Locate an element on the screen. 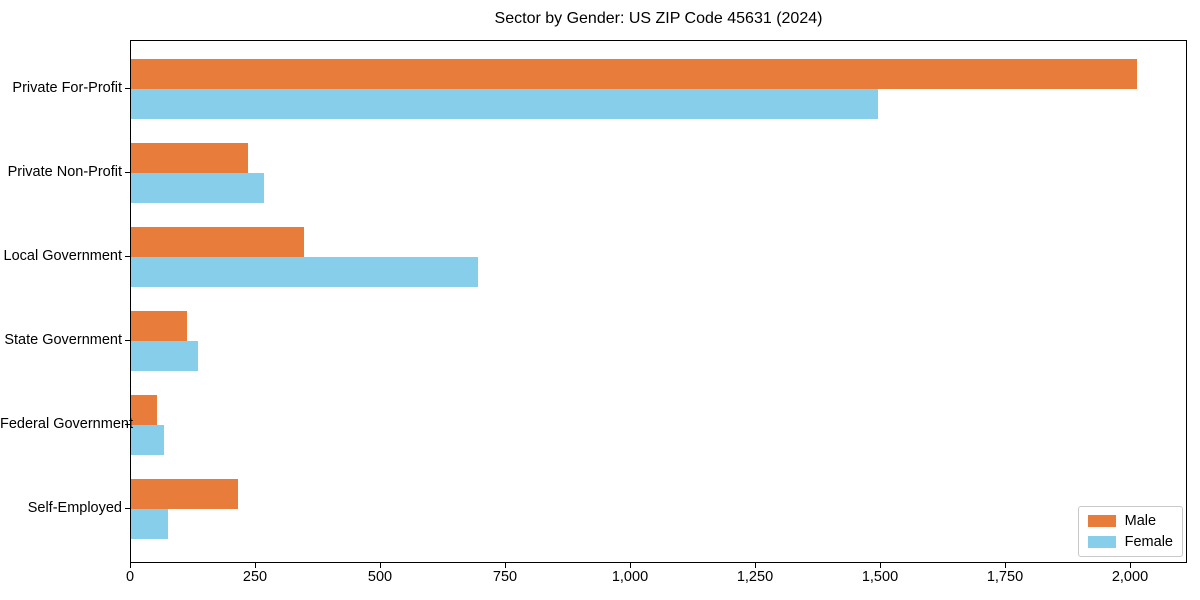 The width and height of the screenshot is (1200, 600). bar-male-self-employed is located at coordinates (184, 494).